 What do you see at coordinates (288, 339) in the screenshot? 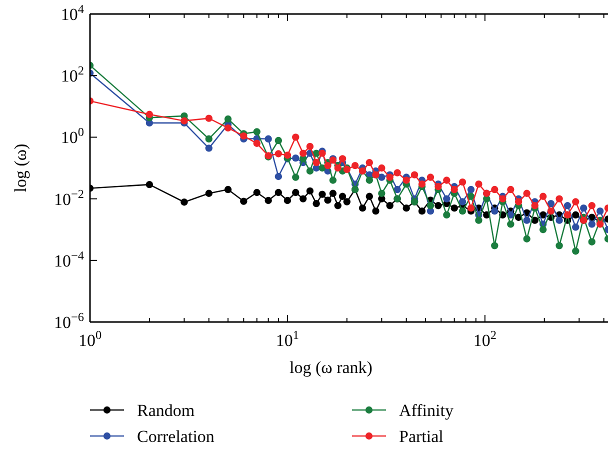
I see `x-tick-label: 10$^{1}$` at bounding box center [288, 339].